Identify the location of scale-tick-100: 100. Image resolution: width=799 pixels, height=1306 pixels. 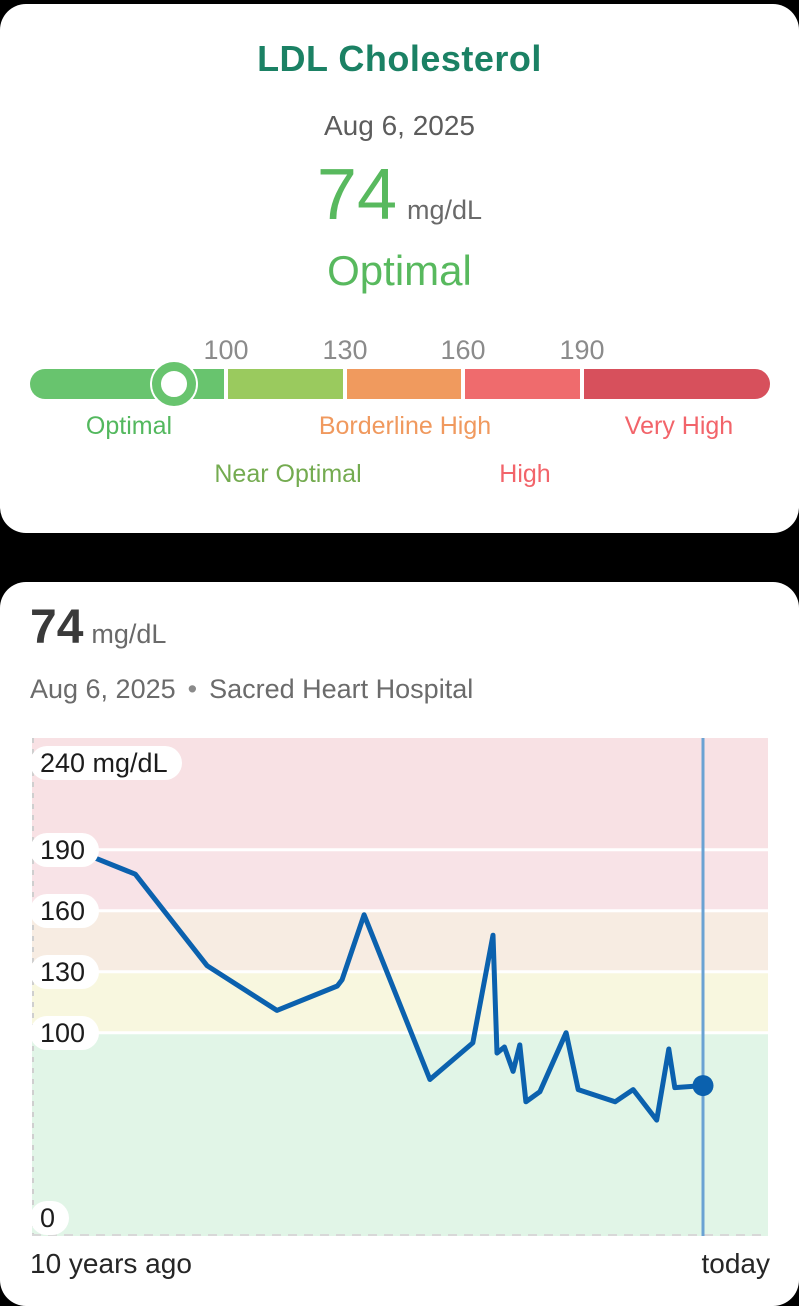
(226, 350).